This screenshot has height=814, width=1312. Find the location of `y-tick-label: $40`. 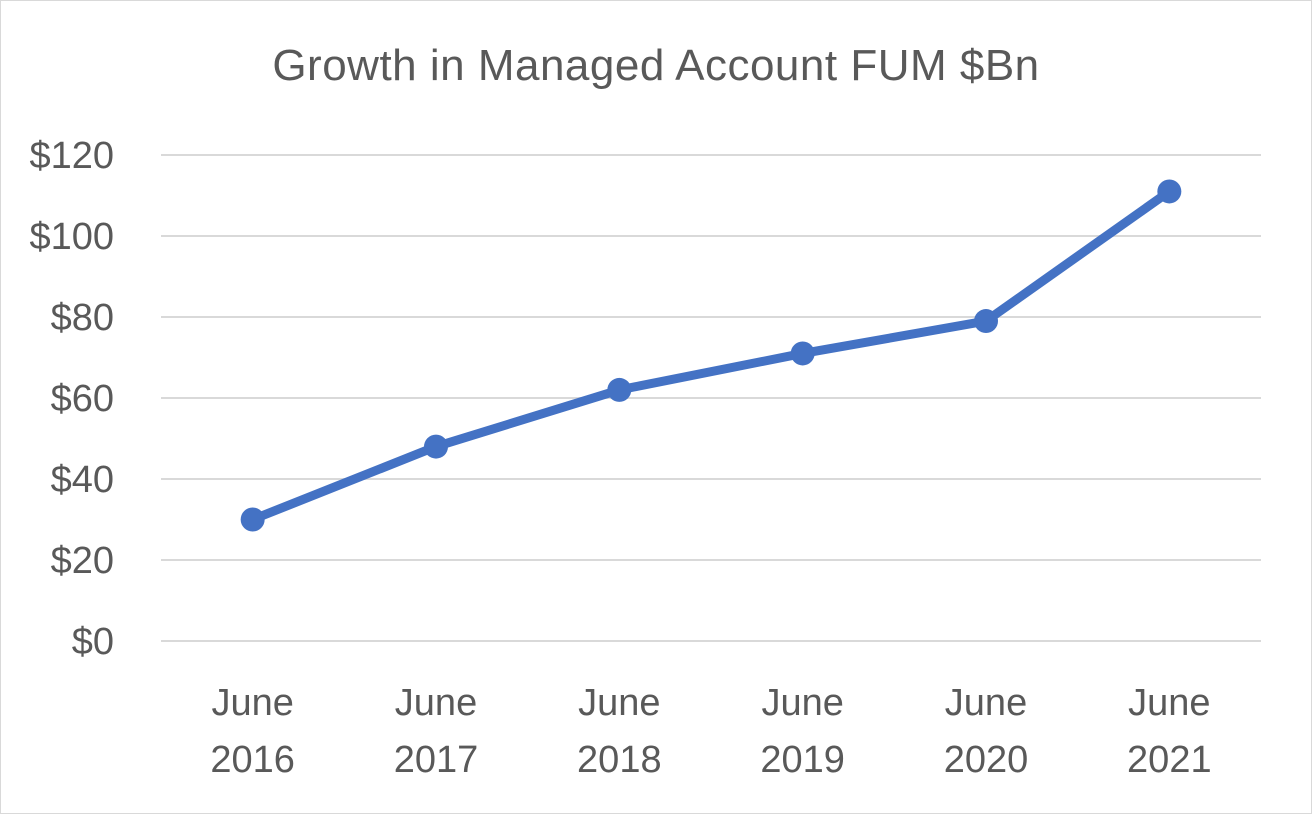

y-tick-label: $40 is located at coordinates (82, 480).